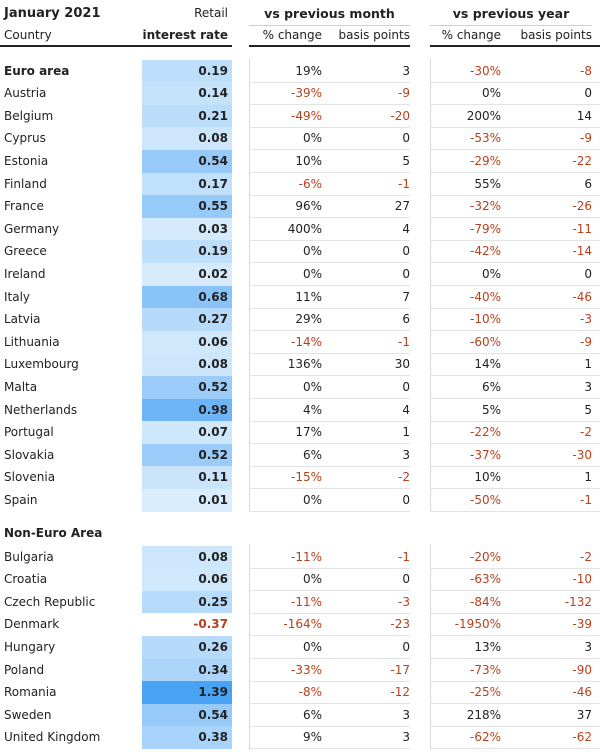 The width and height of the screenshot is (600, 752). What do you see at coordinates (582, 579) in the screenshot?
I see `year-basis-points: -10` at bounding box center [582, 579].